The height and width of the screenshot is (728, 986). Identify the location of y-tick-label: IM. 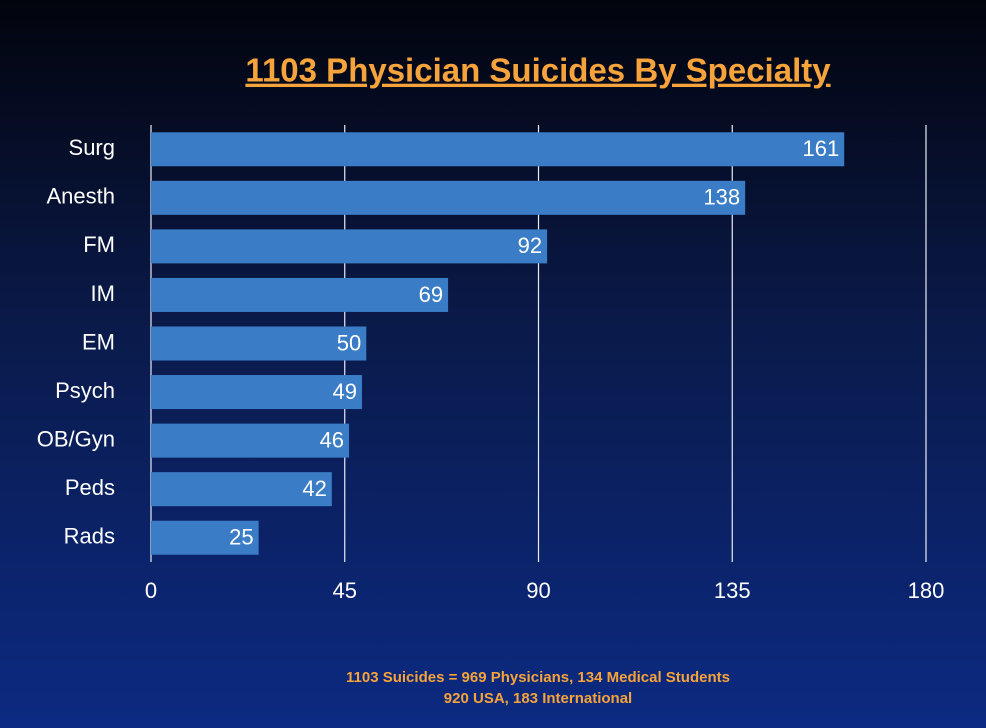
(103, 293).